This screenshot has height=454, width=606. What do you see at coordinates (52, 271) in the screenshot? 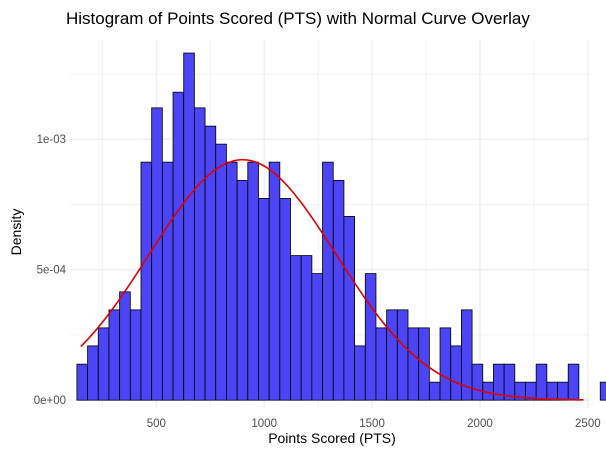
I see `y-tick-label: 5e-04` at bounding box center [52, 271].